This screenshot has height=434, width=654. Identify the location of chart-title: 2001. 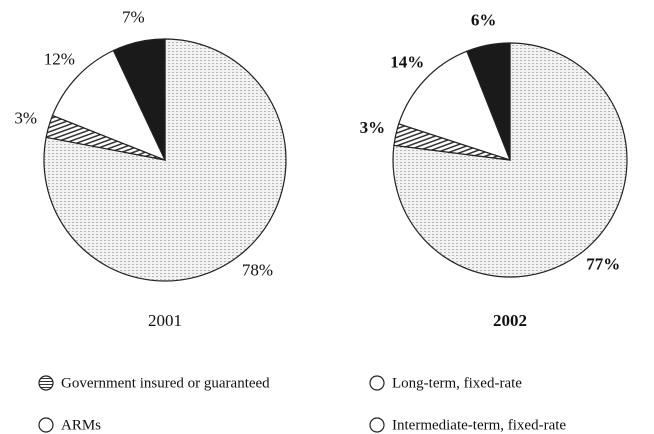
(165, 320).